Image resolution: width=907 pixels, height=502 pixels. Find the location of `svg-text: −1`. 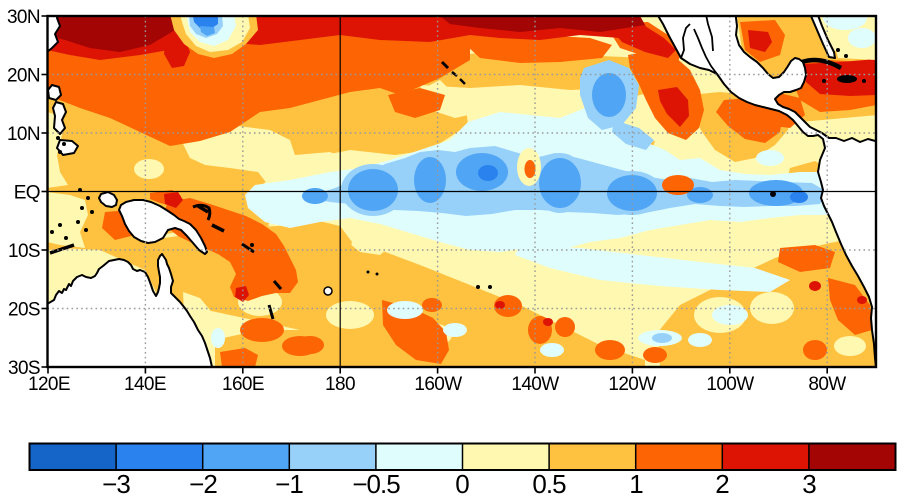

svg-text: −1 is located at coordinates (289, 484).